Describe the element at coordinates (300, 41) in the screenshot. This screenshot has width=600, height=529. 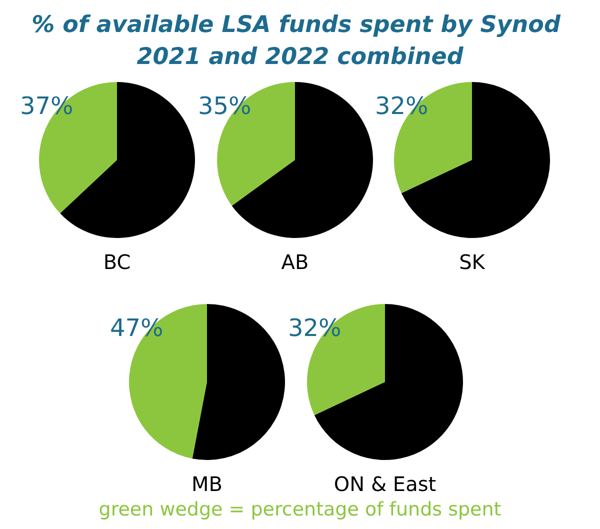
I see `text: % of available LSA funds spent by Synod 2021 and 2022 combined` at that location.